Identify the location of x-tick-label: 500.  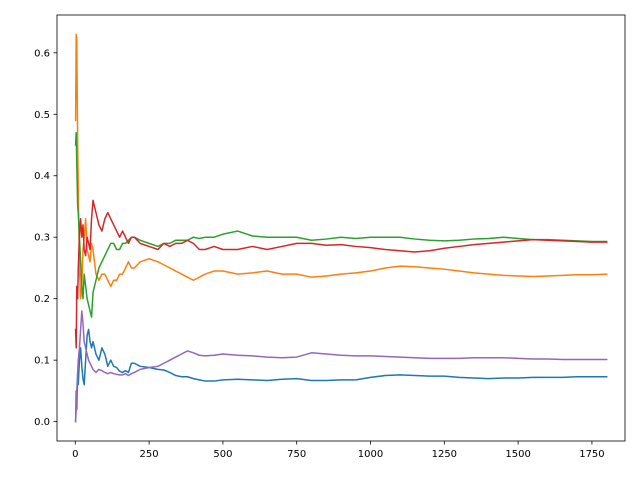
(222, 454).